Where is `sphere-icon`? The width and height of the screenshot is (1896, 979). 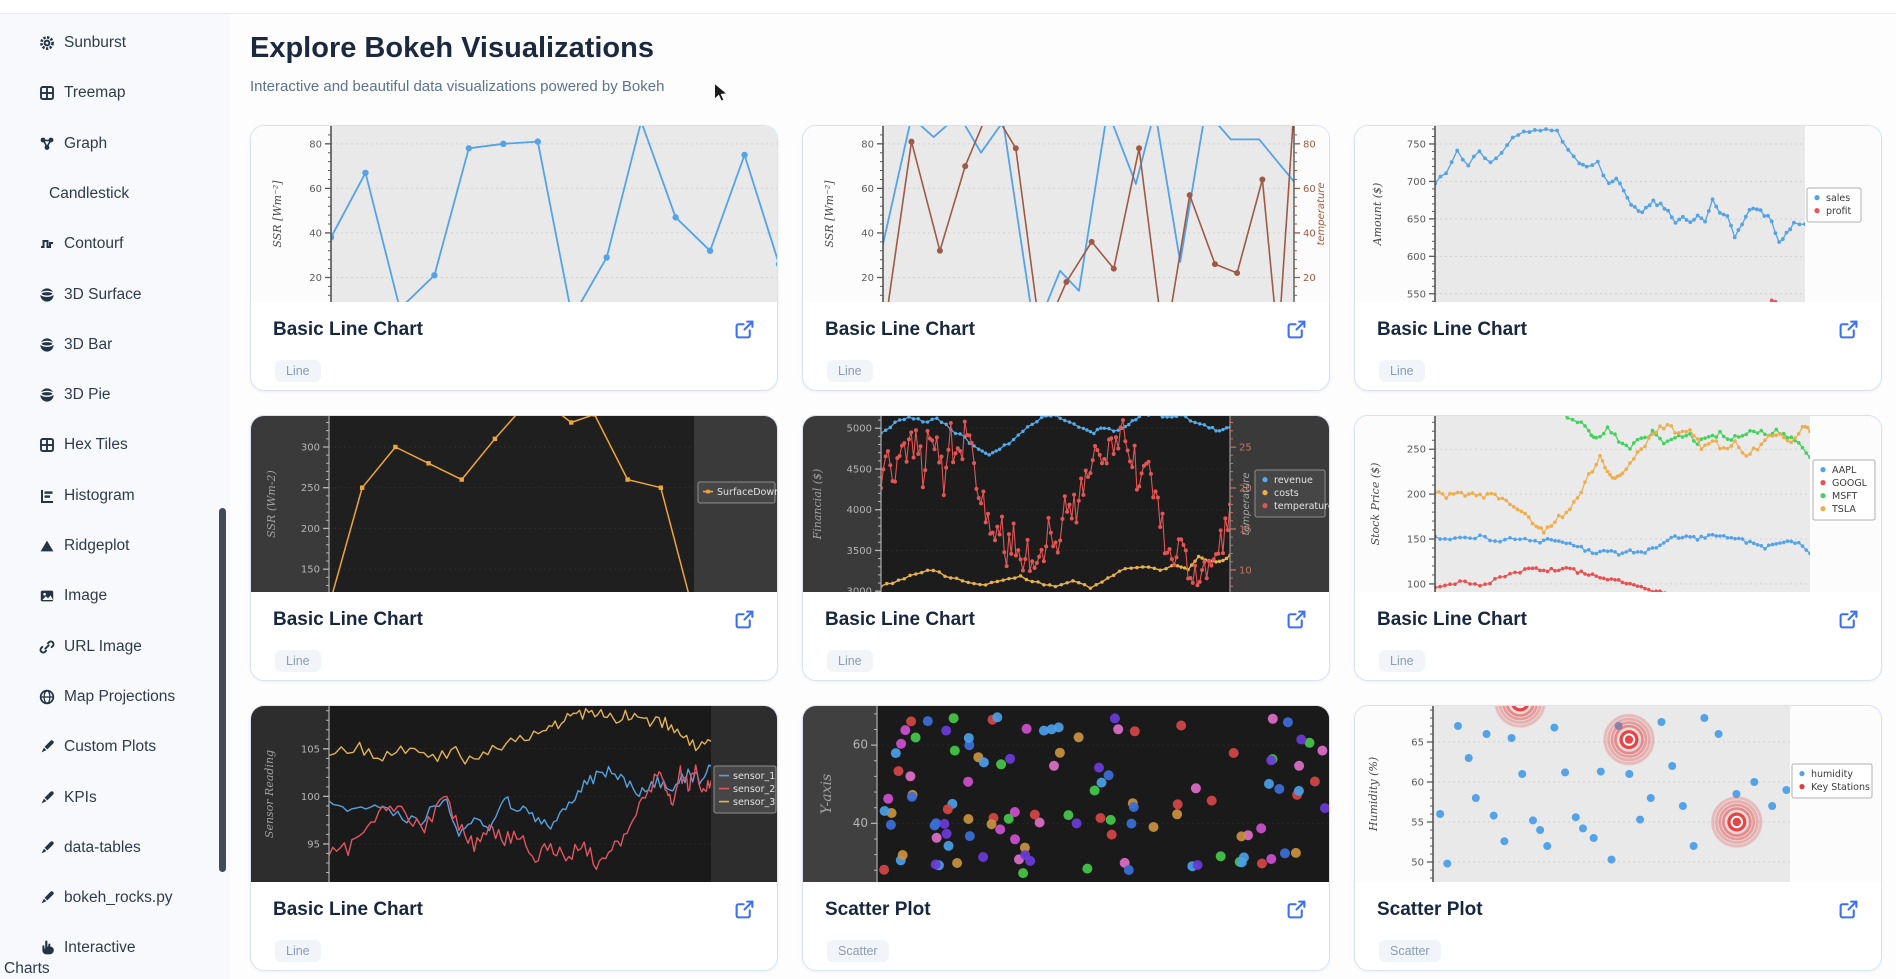 sphere-icon is located at coordinates (47, 345).